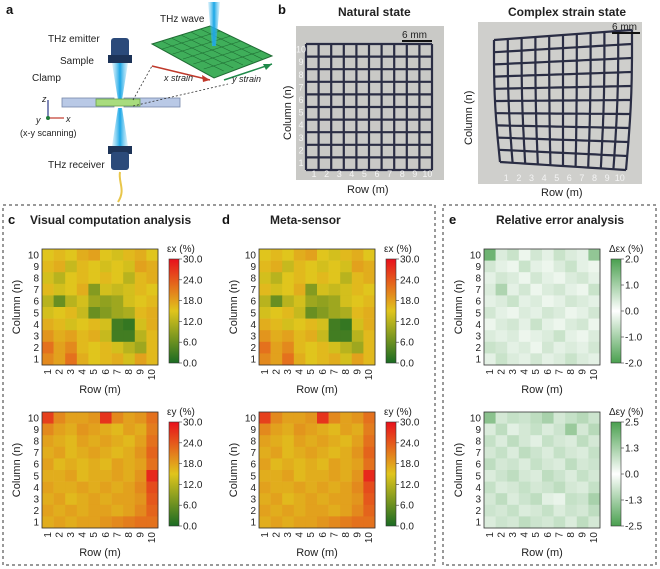 This screenshot has height=569, width=660. What do you see at coordinates (478, 267) in the screenshot?
I see `y-tick-label: 9` at bounding box center [478, 267].